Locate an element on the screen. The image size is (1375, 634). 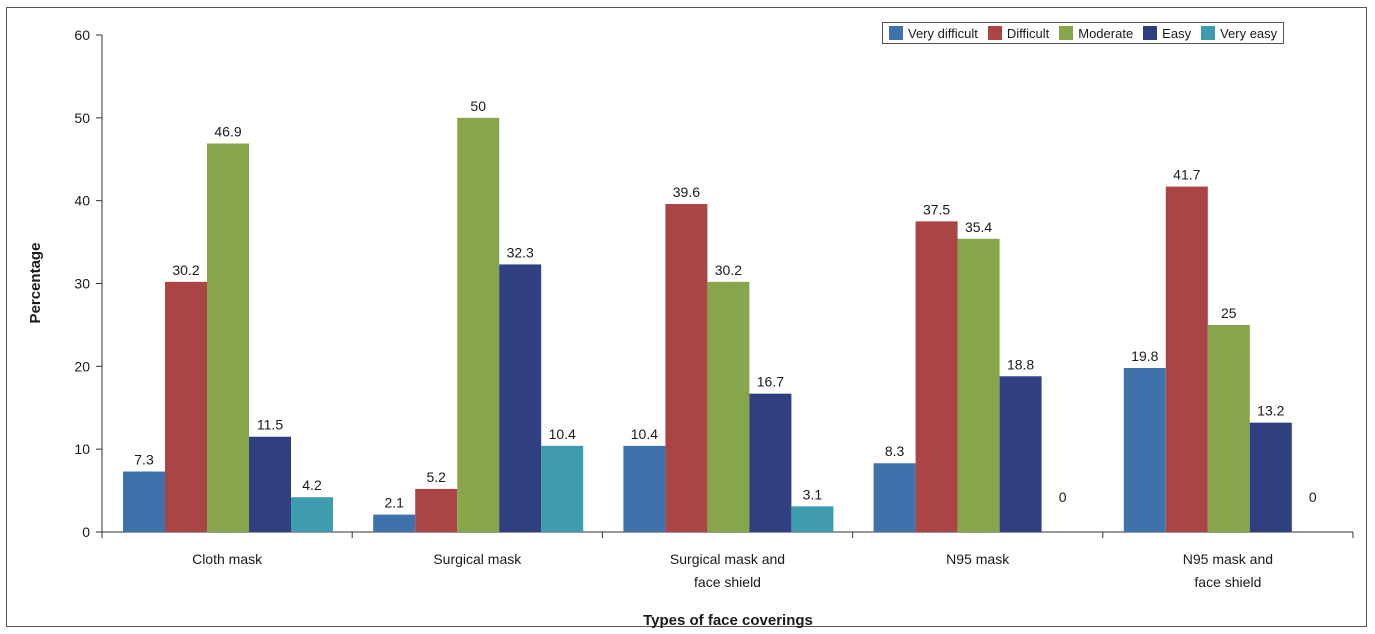
legend-label: Very easy is located at coordinates (1249, 33).